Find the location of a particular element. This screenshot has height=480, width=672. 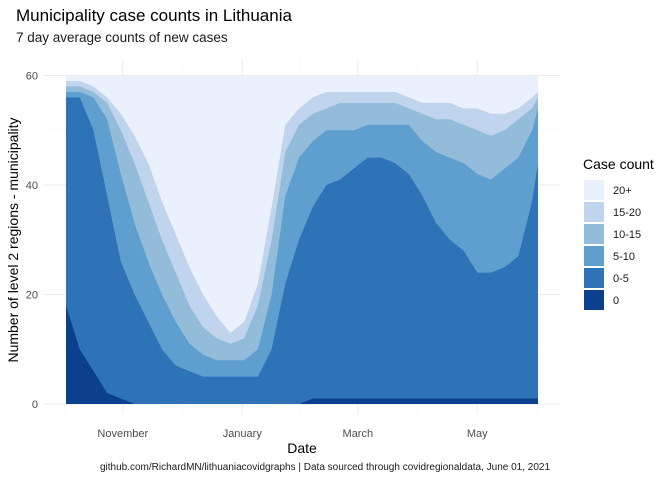

legend-label: 0 is located at coordinates (616, 301).